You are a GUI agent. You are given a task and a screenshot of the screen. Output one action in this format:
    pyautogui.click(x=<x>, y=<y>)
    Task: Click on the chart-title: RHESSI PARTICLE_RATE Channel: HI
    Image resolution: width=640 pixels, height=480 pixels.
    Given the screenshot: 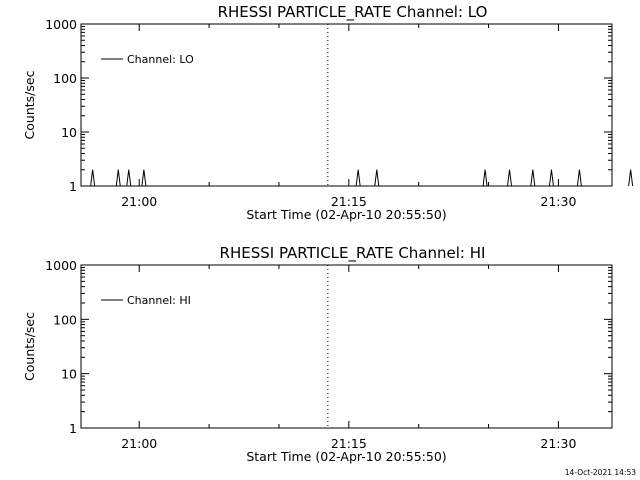 What is the action you would take?
    pyautogui.click(x=353, y=253)
    